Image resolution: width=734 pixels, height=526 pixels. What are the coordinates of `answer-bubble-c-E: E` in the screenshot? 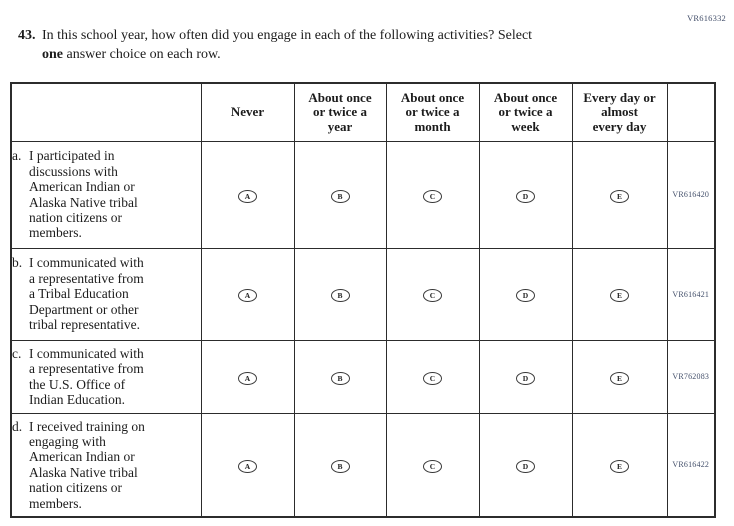 It's located at (619, 378).